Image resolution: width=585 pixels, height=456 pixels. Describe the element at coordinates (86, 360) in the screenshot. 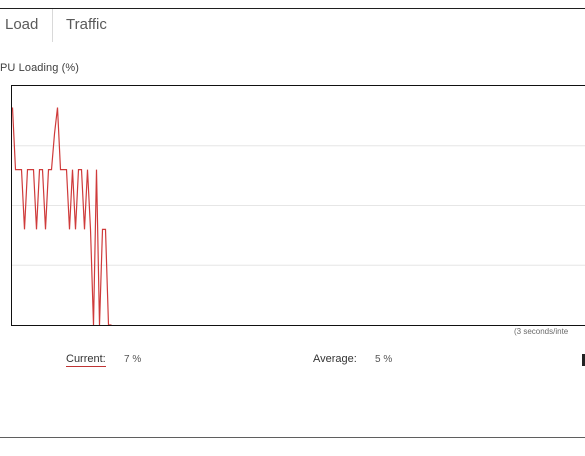

I see `current-label: Current:` at that location.